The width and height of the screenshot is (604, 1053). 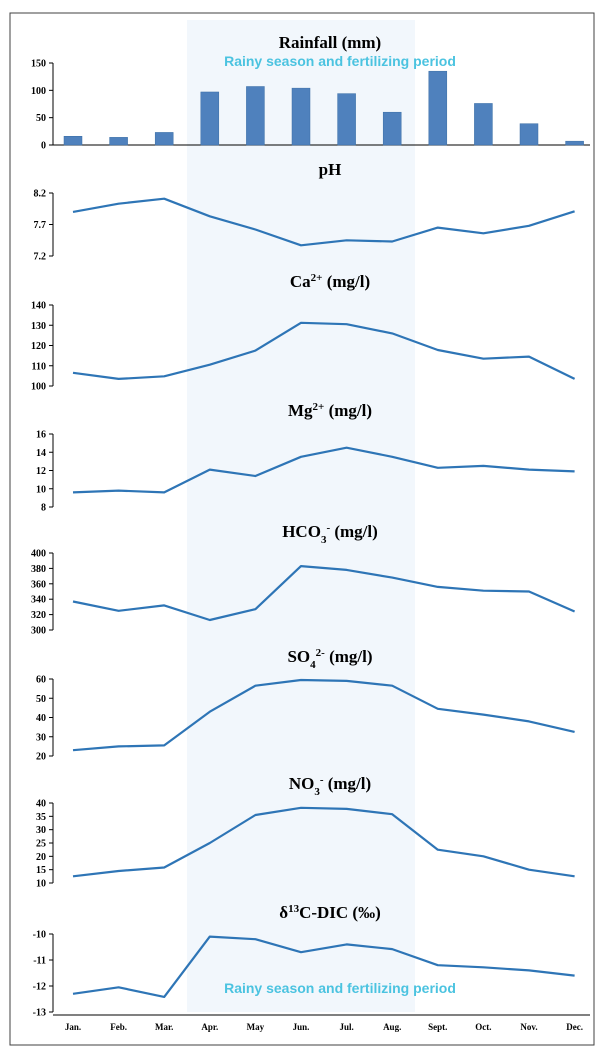 I want to click on panel-title: δ13C-DIC (‰), so click(x=330, y=912).